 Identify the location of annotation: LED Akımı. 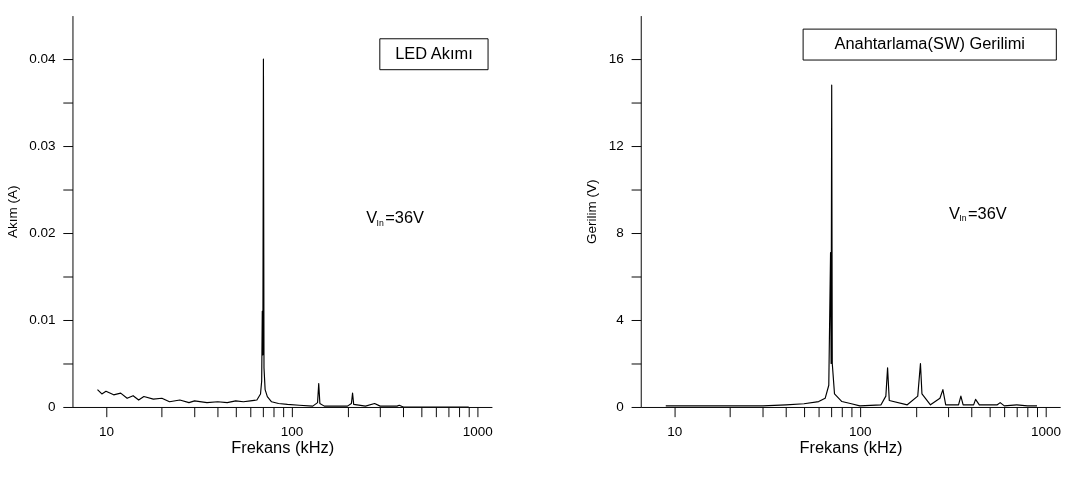
(434, 53).